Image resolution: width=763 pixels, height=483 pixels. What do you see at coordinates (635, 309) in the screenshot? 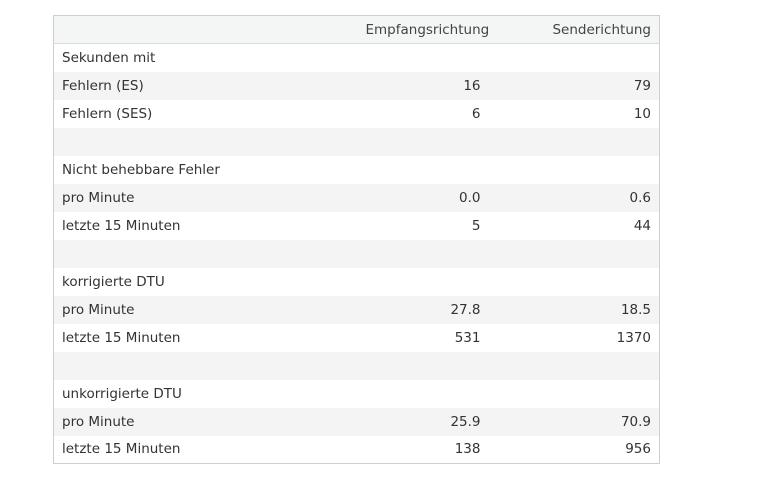
I see `row-send-value: 18.5` at bounding box center [635, 309].